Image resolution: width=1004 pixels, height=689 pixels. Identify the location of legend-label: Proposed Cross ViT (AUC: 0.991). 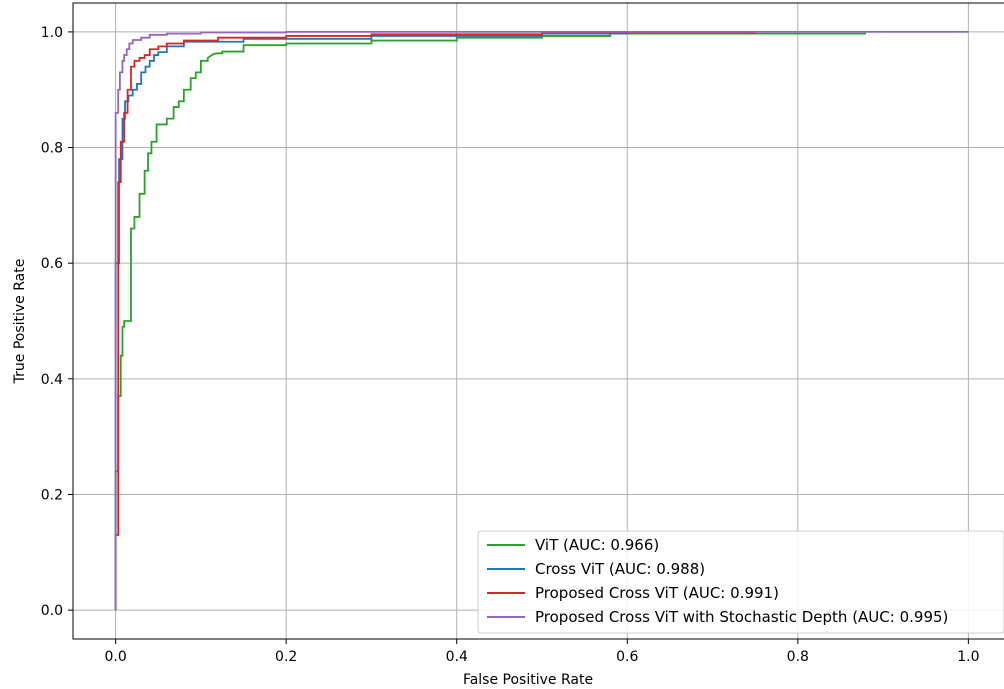
(657, 593).